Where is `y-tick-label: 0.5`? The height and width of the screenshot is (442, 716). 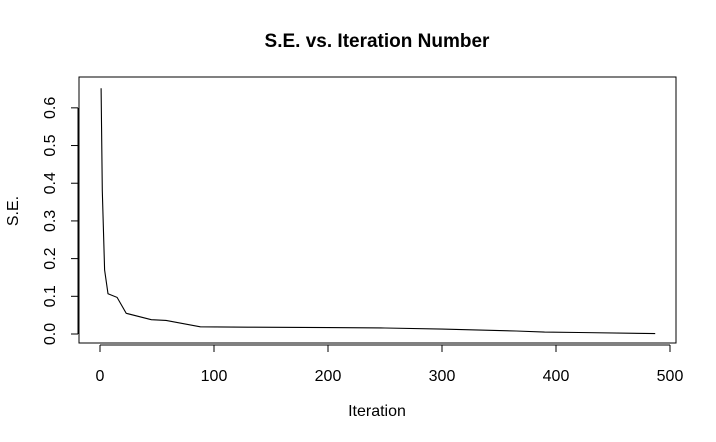
y-tick-label: 0.5 is located at coordinates (50, 145).